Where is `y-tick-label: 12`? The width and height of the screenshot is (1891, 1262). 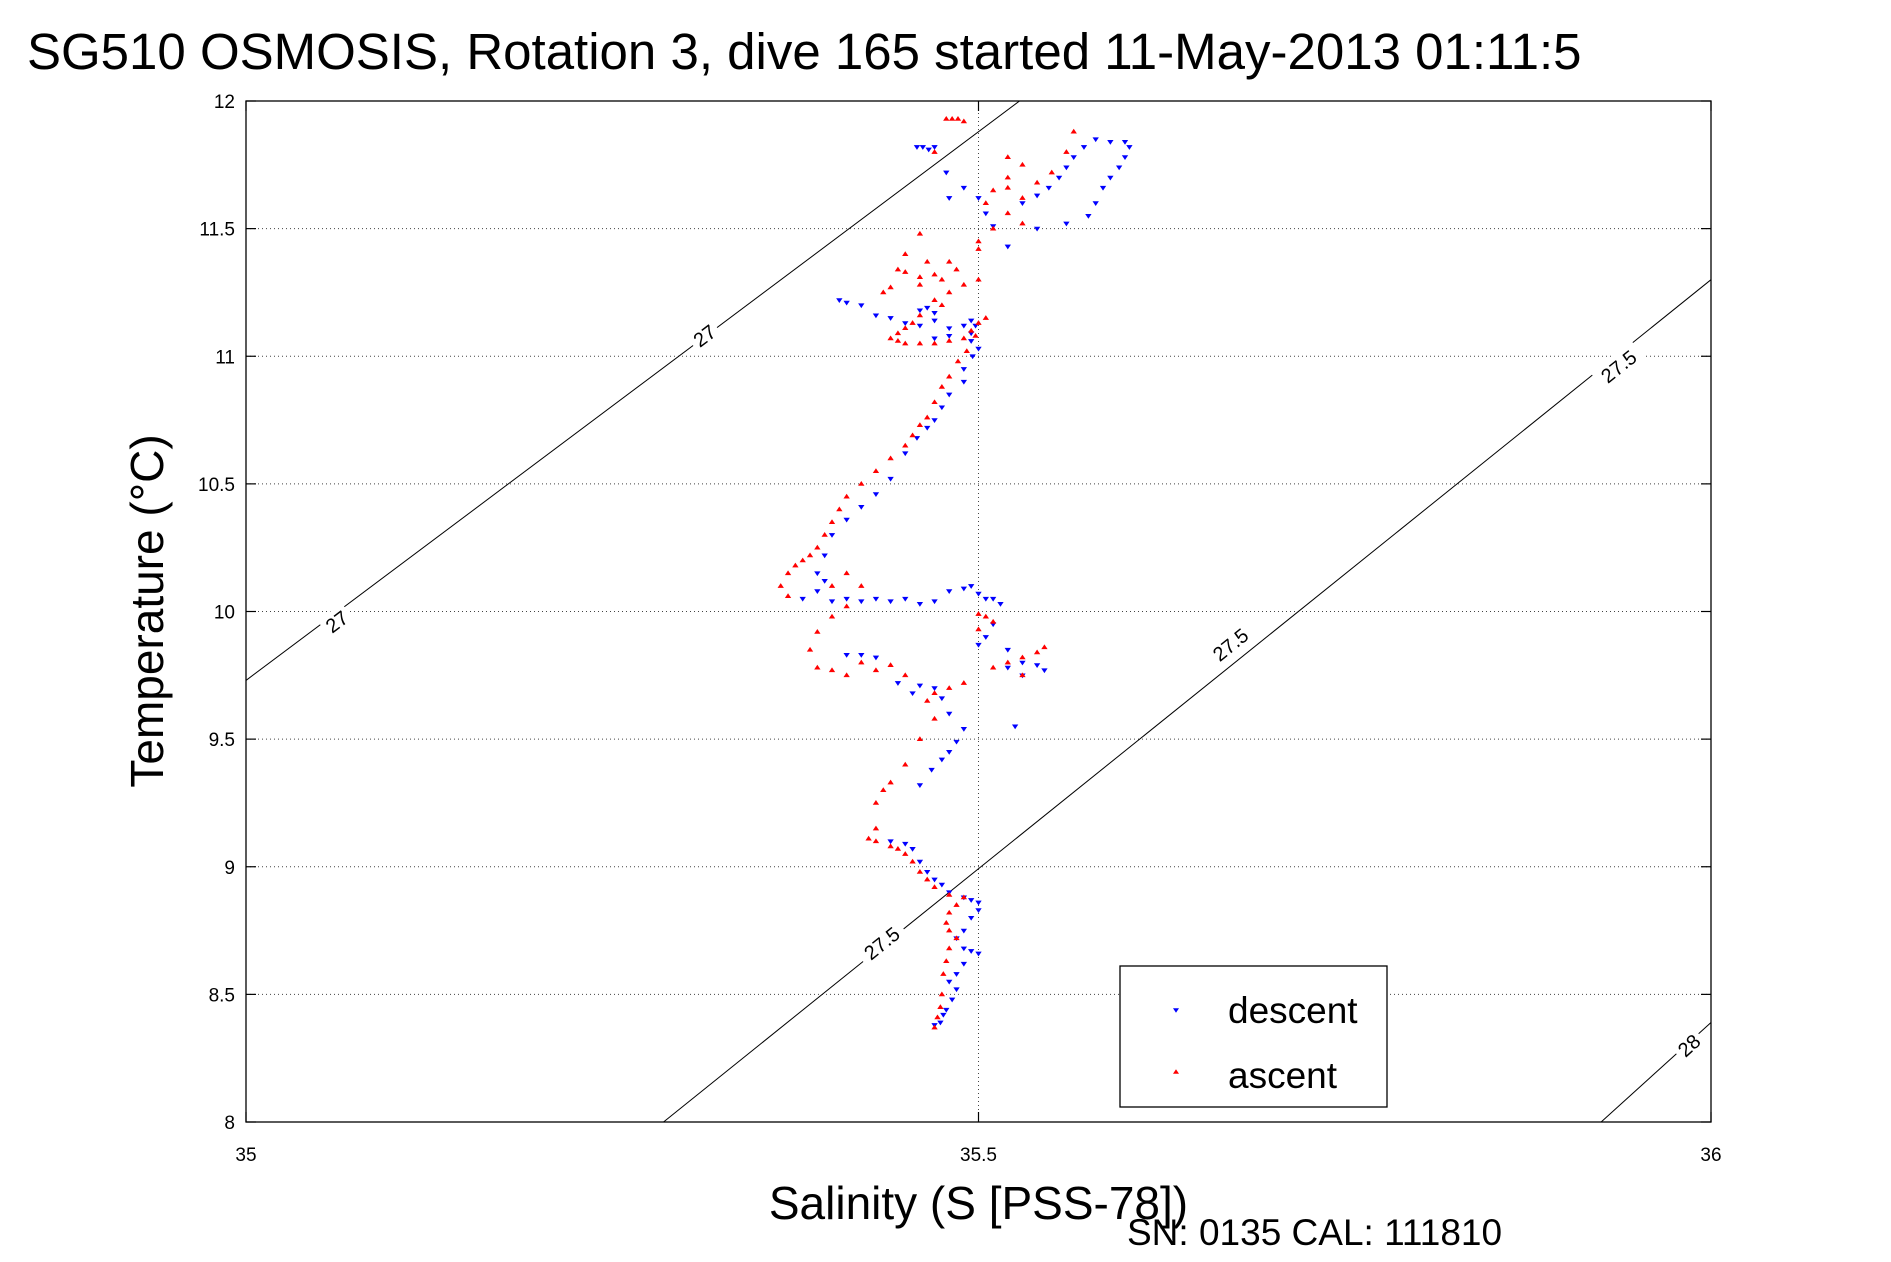
y-tick-label: 12 is located at coordinates (224, 102).